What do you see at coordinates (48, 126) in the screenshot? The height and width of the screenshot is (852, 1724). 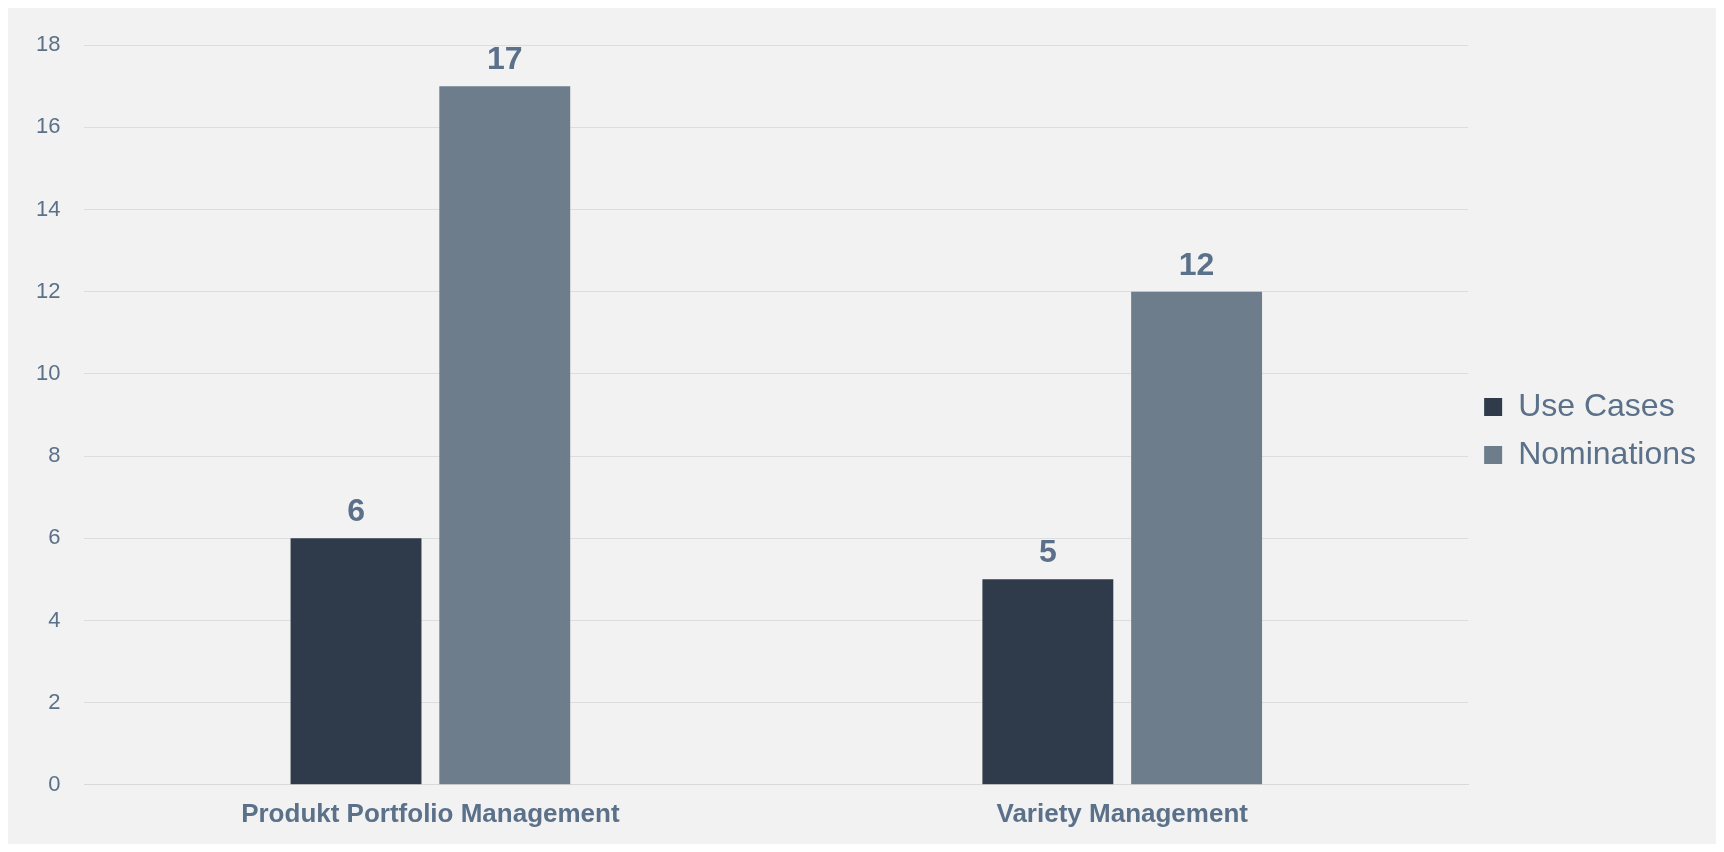 I see `y-tick-label: 16` at bounding box center [48, 126].